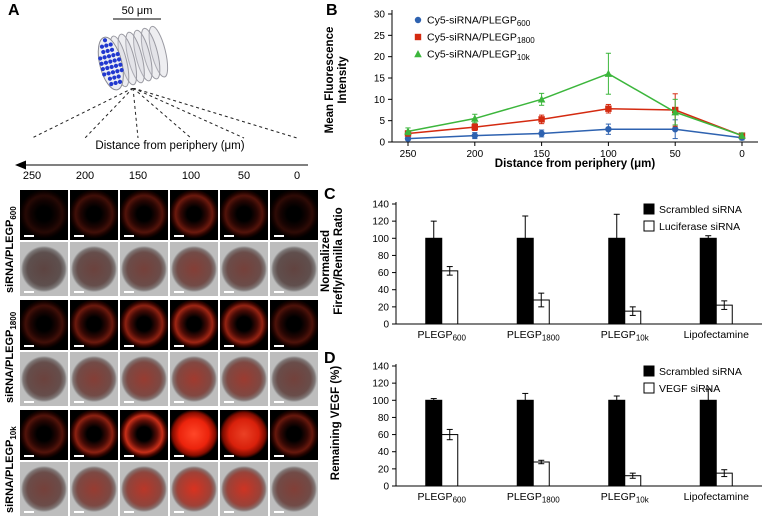 The width and height of the screenshot is (772, 521). I want to click on panel-c-ylabel: Normalized Firefly/Renilla Ratio, so click(332, 261).